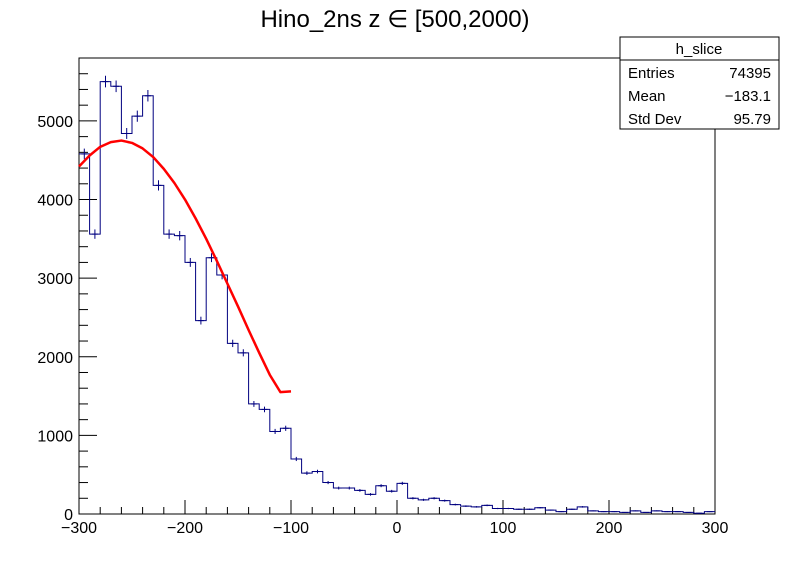 The height and width of the screenshot is (572, 796). Describe the element at coordinates (55, 279) in the screenshot. I see `y-tick-label: 3000` at that location.